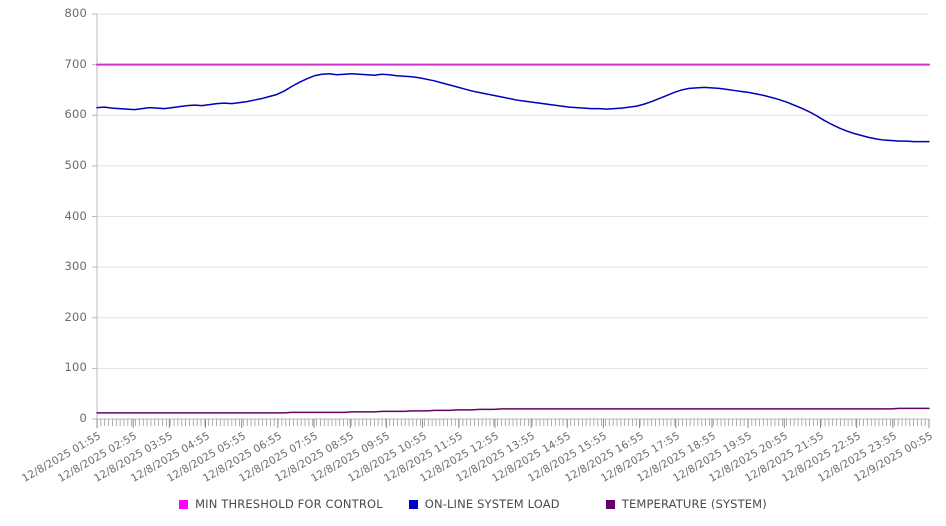  What do you see at coordinates (75, 164) in the screenshot?
I see `y-axis-tick-label: 500` at bounding box center [75, 164].